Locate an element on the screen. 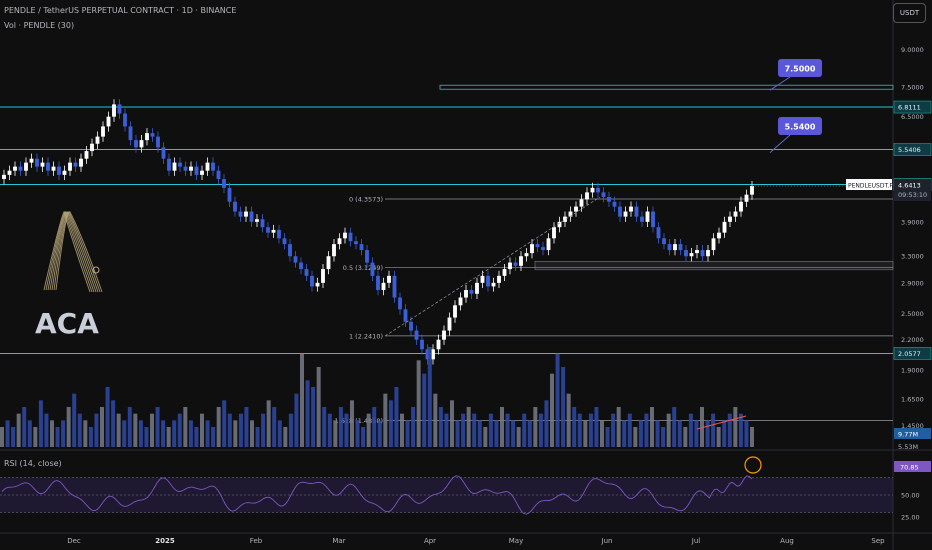  target-pointer is located at coordinates (780, 83).